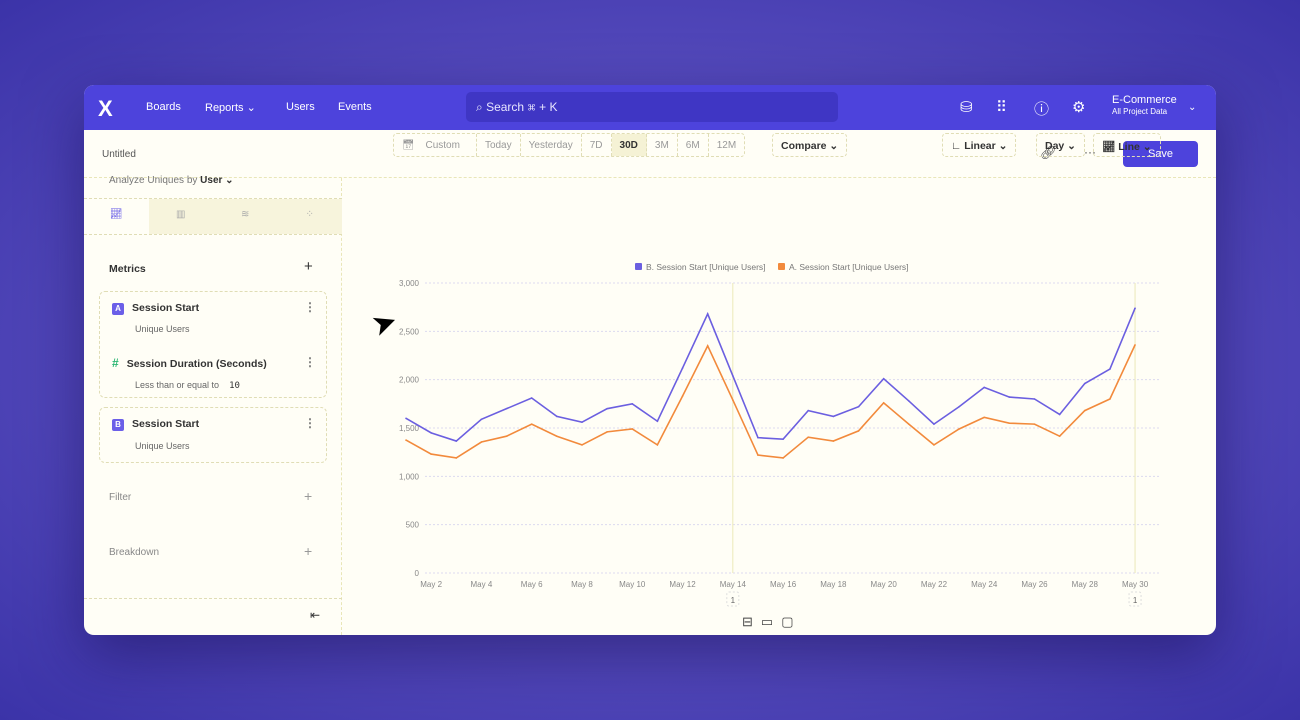 This screenshot has height=720, width=1300. What do you see at coordinates (934, 584) in the screenshot?
I see `x-tick-label: May 22` at bounding box center [934, 584].